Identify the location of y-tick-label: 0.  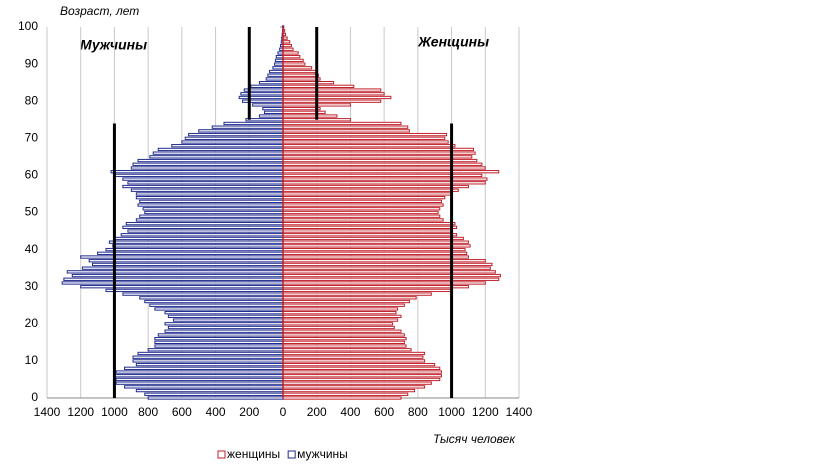
(34, 397).